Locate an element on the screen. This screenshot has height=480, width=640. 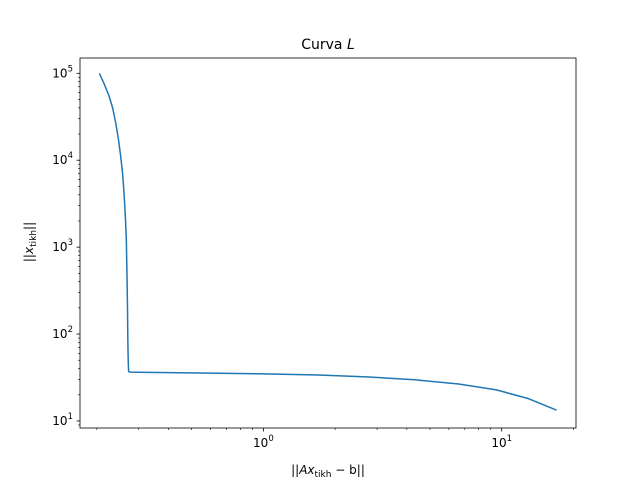
y-tick-label: 10⁵ is located at coordinates (62, 72).